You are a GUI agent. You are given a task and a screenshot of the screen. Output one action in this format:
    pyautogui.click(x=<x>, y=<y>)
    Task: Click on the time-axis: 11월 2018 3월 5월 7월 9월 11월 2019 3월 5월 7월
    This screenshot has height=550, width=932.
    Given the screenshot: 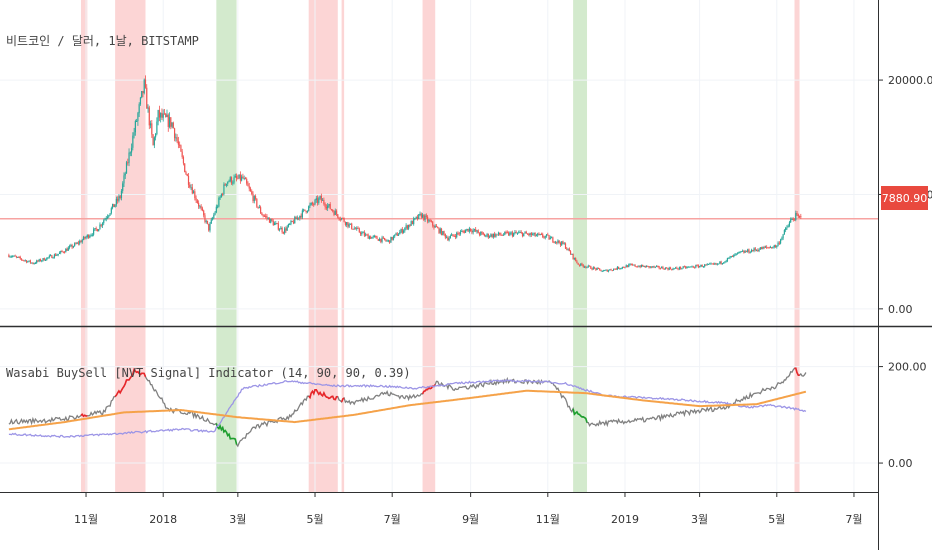 What is the action you would take?
    pyautogui.click(x=468, y=509)
    